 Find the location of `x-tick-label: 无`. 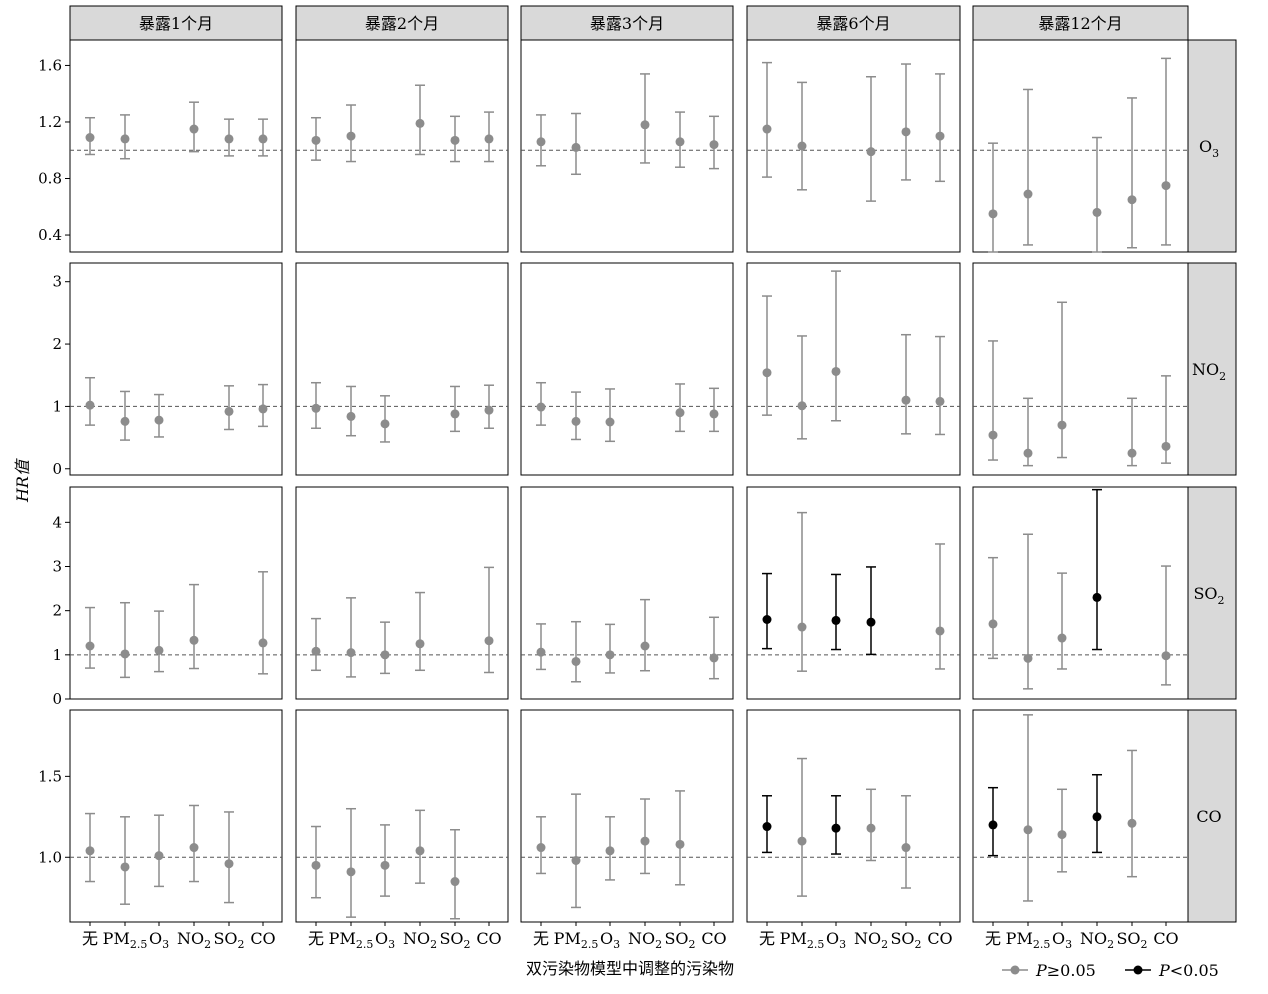

x-tick-label: 无 is located at coordinates (541, 938).